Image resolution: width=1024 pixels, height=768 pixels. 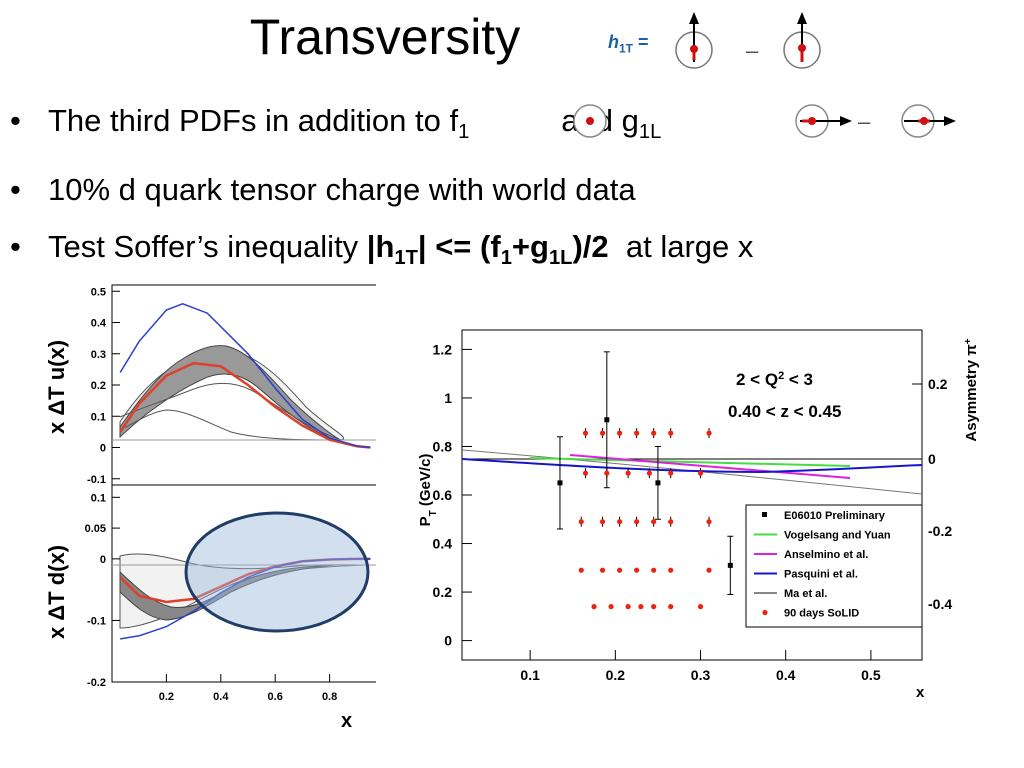 What do you see at coordinates (823, 121) in the screenshot?
I see `longitudinal-spin-right-icon` at bounding box center [823, 121].